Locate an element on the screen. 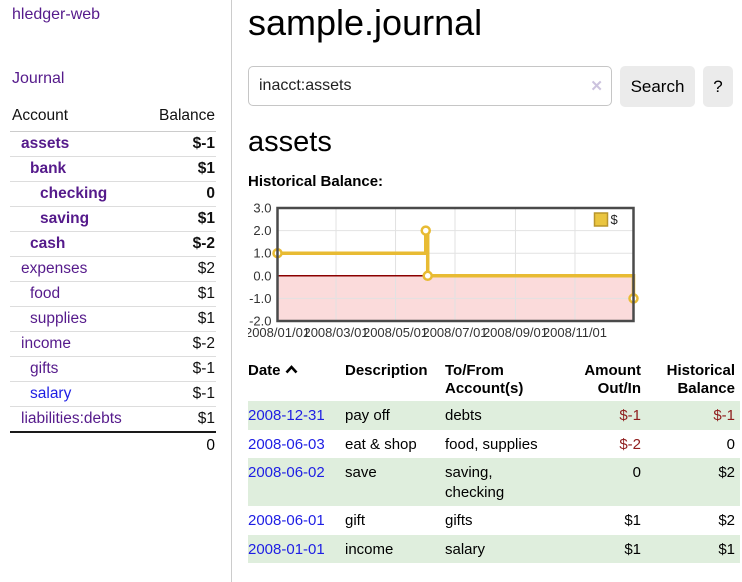 The width and height of the screenshot is (742, 582). register-row: 2008-01-01 income salary $1 $1 is located at coordinates (494, 549).